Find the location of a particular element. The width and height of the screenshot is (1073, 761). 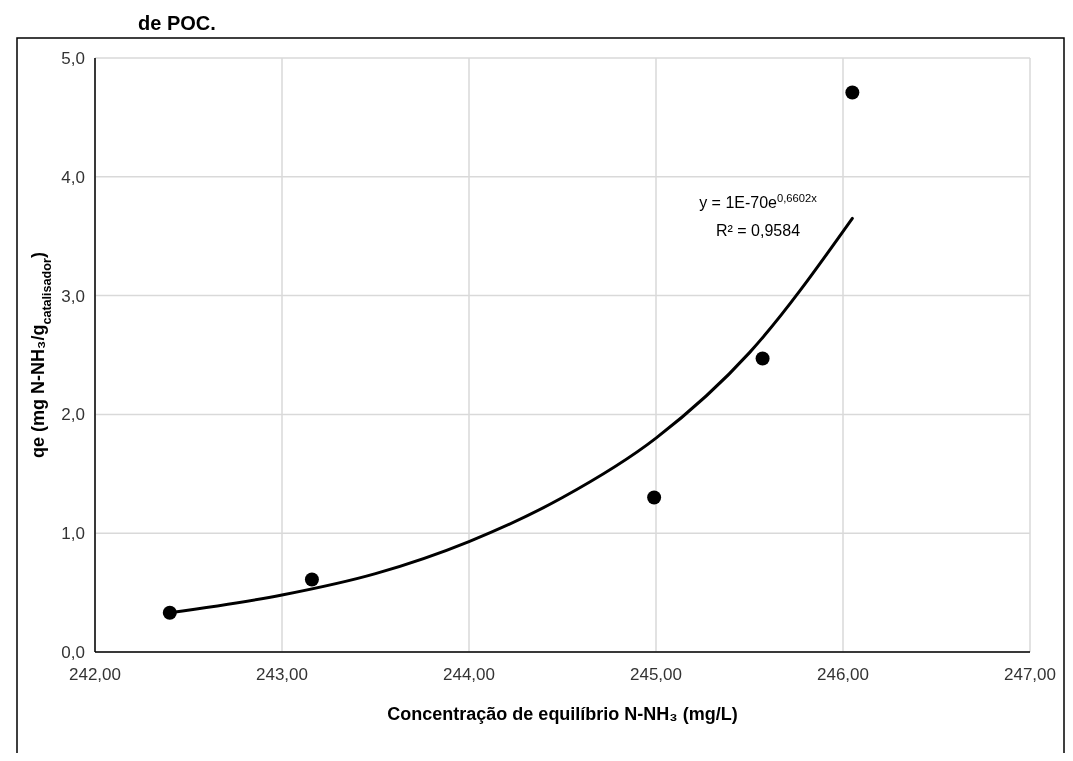

x-tick-label: 243,00 is located at coordinates (282, 674).